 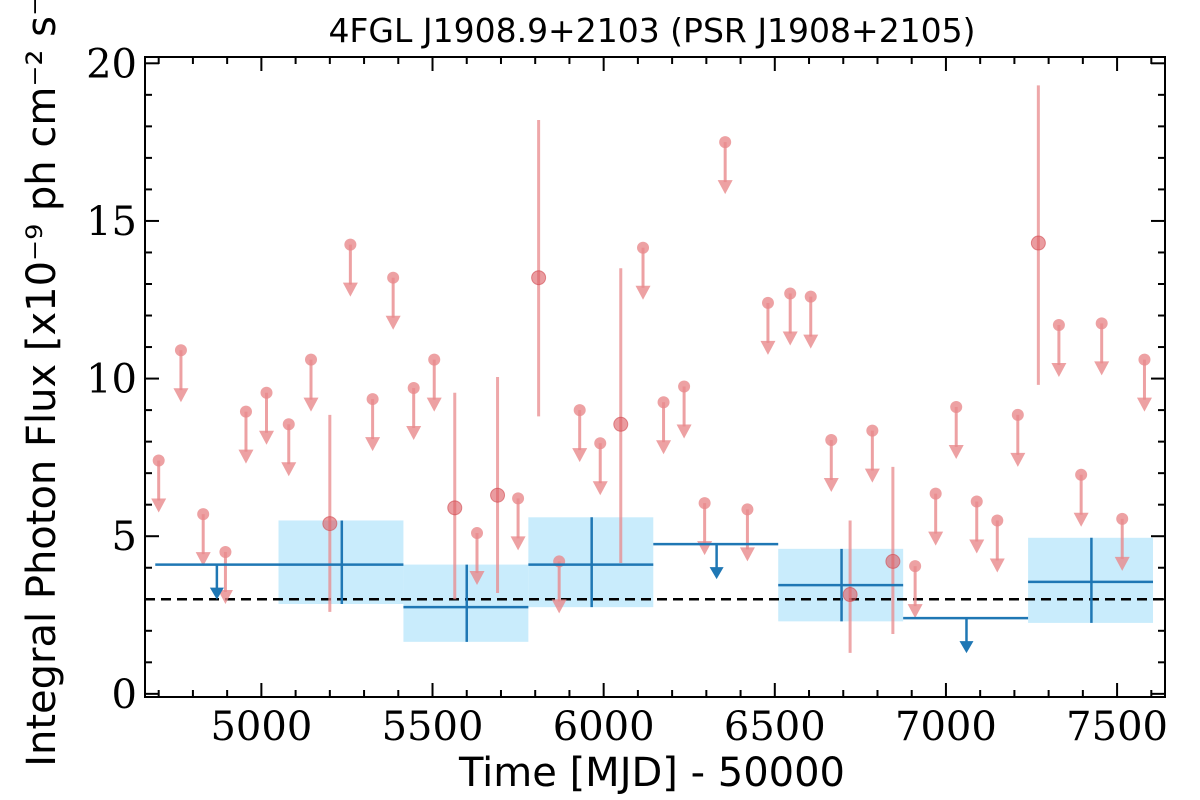 What do you see at coordinates (651, 30) in the screenshot?
I see `chart-title: 4FGL J1908.9+2103 (PSR J1908+2105)` at bounding box center [651, 30].